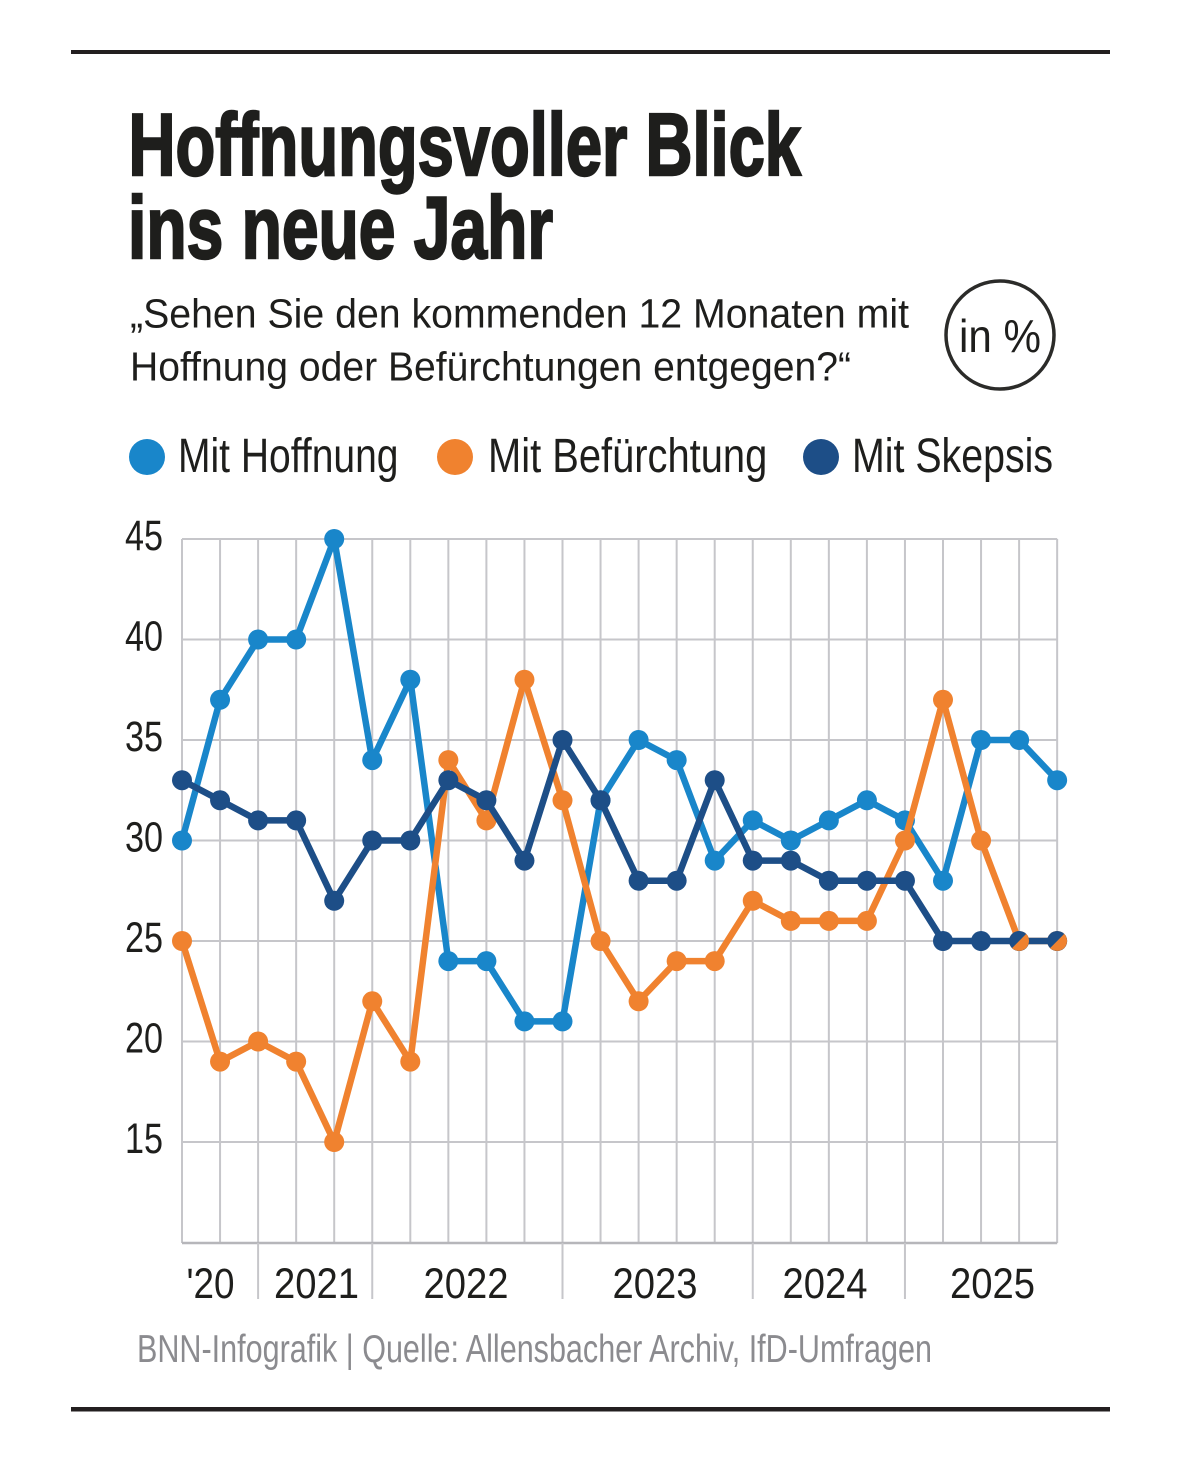  I want to click on svg-text: 2022, so click(466, 1284).